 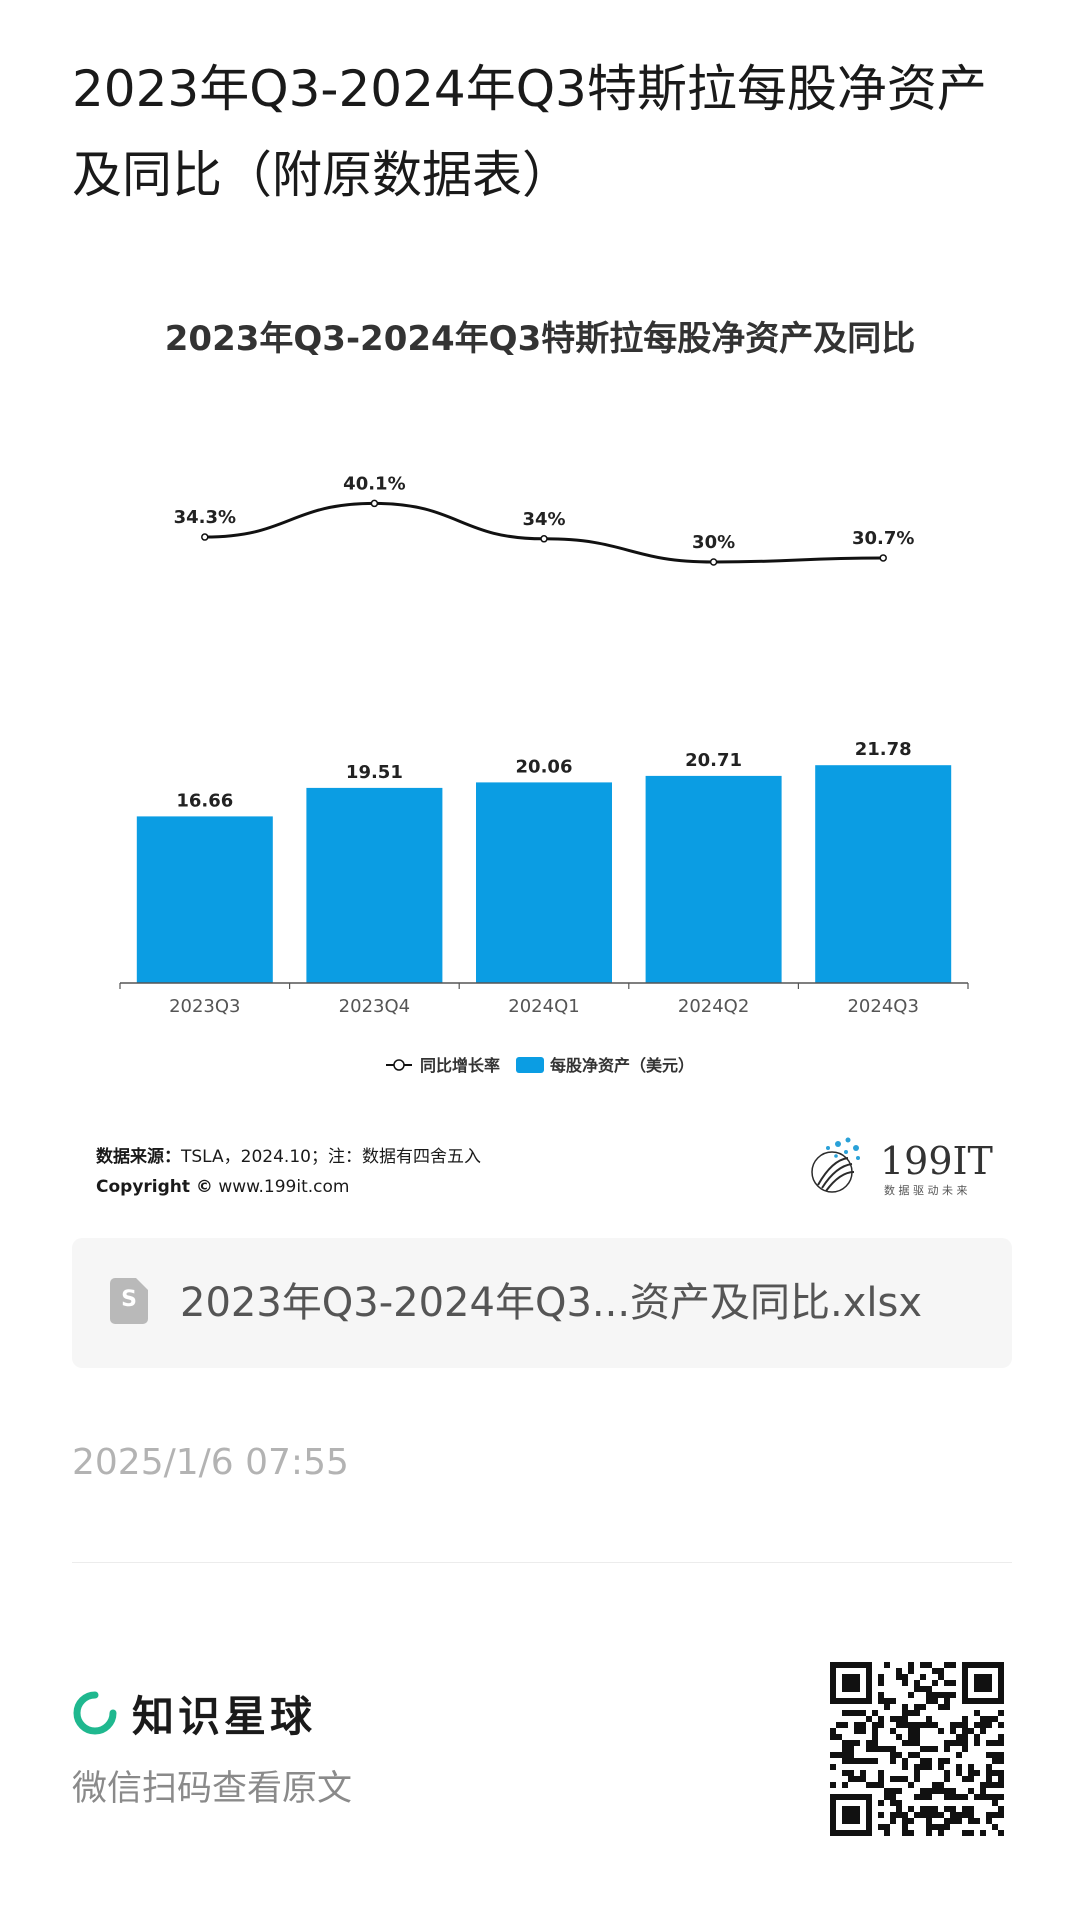 I want to click on scan-hint: 微信扫码查看原文, so click(x=212, y=1789).